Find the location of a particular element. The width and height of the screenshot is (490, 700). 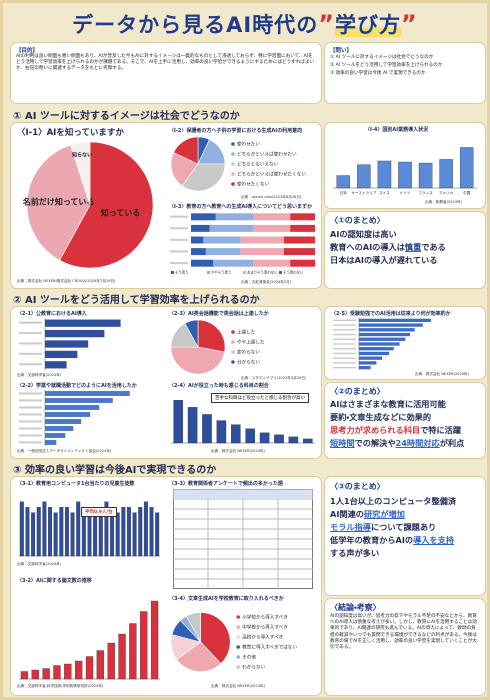

heading: 【目的】 is located at coordinates (27, 51).